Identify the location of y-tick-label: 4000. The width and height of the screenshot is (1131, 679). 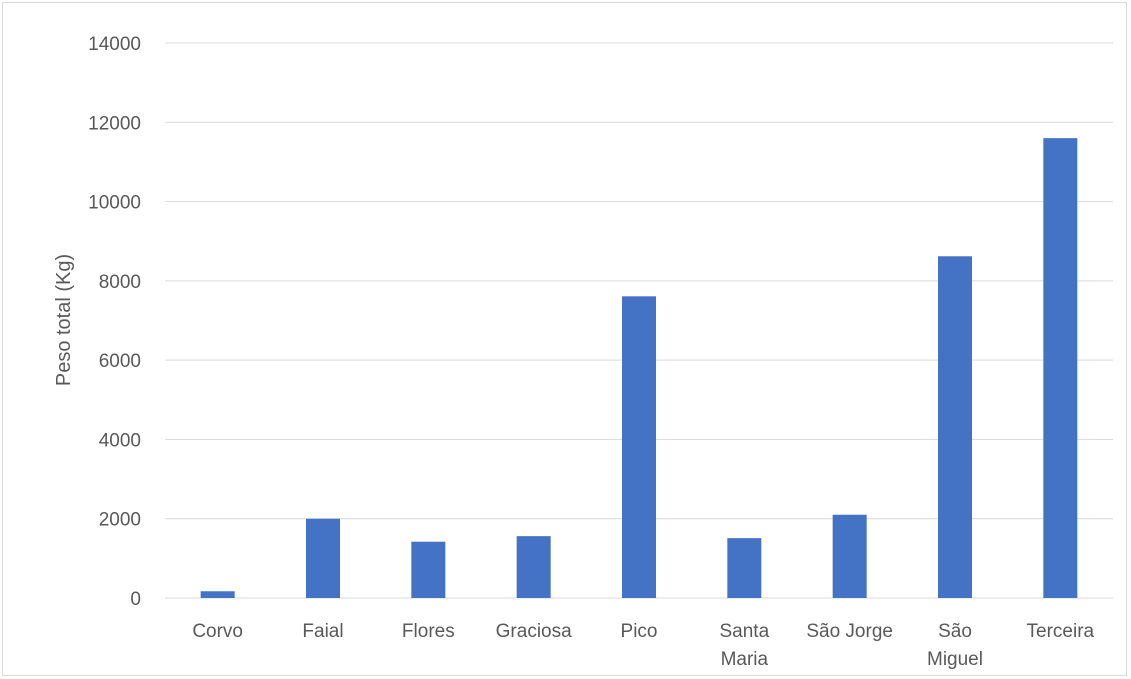
(120, 440).